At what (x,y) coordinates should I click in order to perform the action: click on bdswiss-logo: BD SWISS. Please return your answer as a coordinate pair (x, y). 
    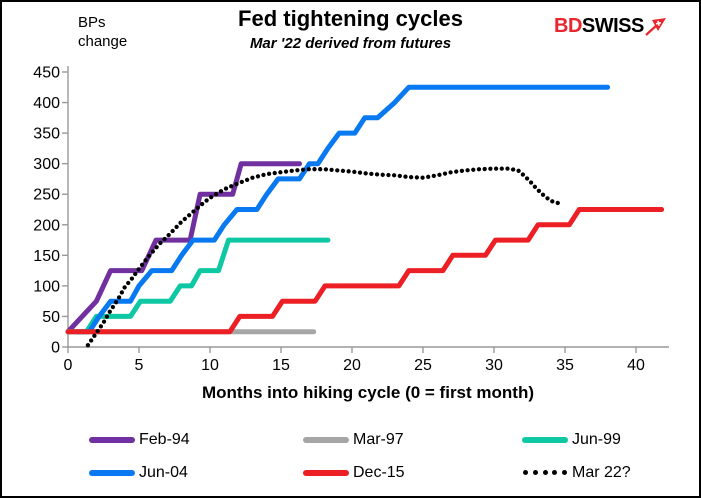
    Looking at the image, I should click on (610, 26).